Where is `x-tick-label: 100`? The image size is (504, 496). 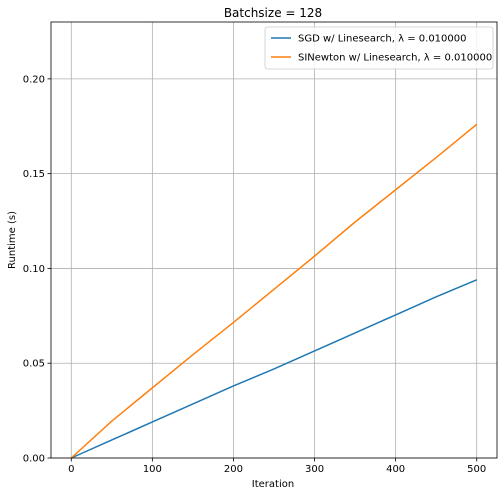
x-tick-label: 100 is located at coordinates (152, 469).